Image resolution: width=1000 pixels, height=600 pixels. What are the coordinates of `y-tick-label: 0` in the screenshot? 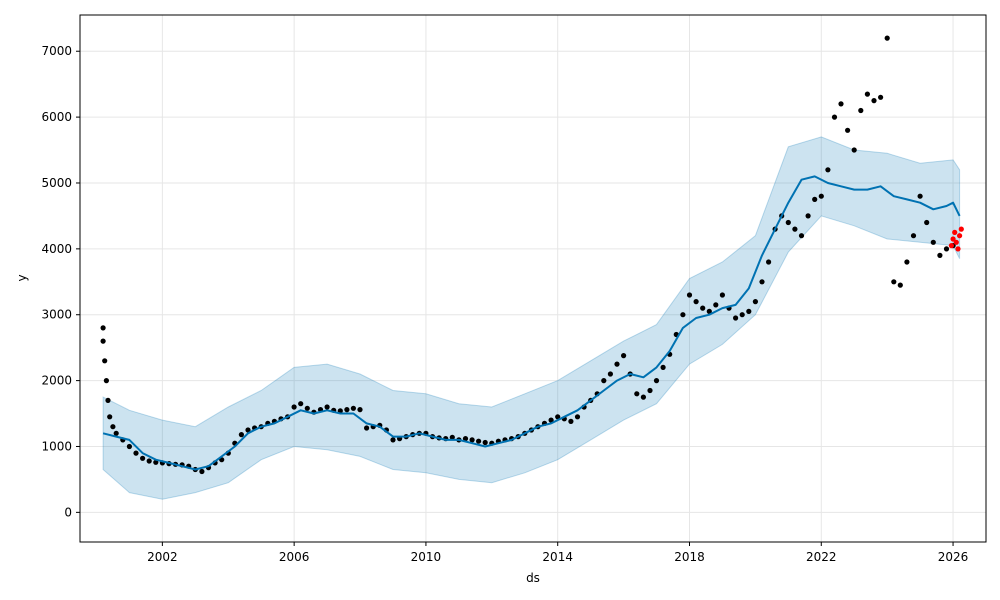 It's located at (68, 512).